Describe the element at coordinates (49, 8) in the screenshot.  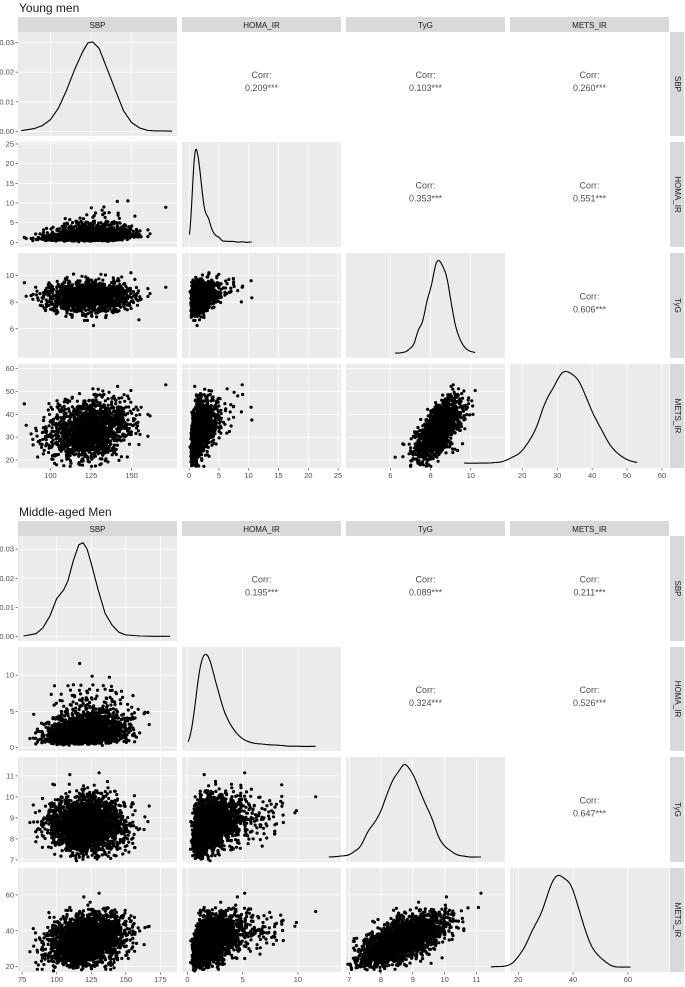
I see `young-men-title: Young men` at that location.